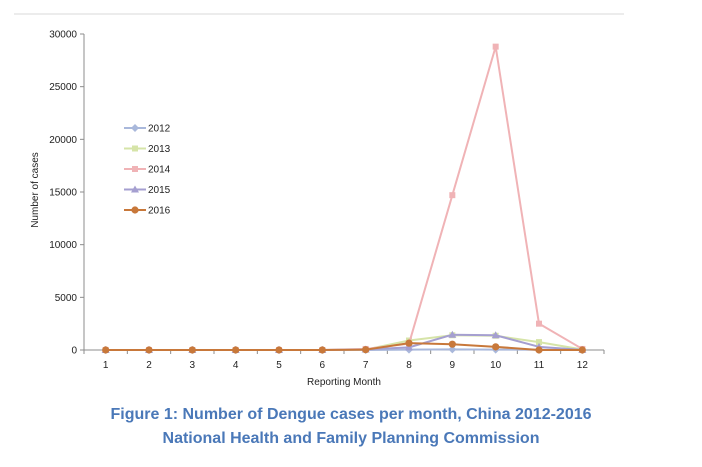 The width and height of the screenshot is (702, 467). What do you see at coordinates (159, 149) in the screenshot?
I see `legend-label: 2013` at bounding box center [159, 149].